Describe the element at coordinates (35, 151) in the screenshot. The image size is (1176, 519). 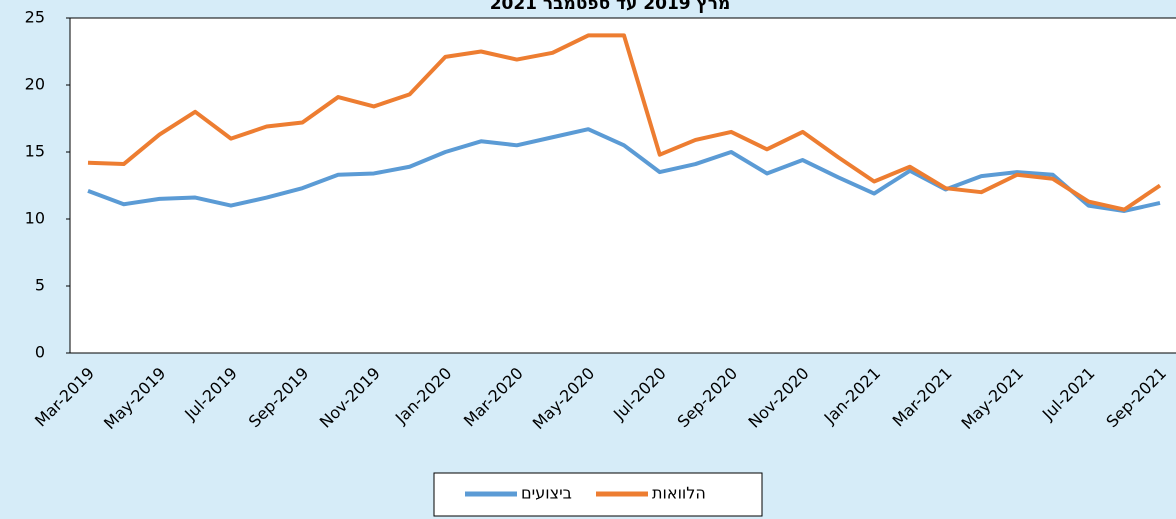
I see `y-tick-label: 15` at that location.